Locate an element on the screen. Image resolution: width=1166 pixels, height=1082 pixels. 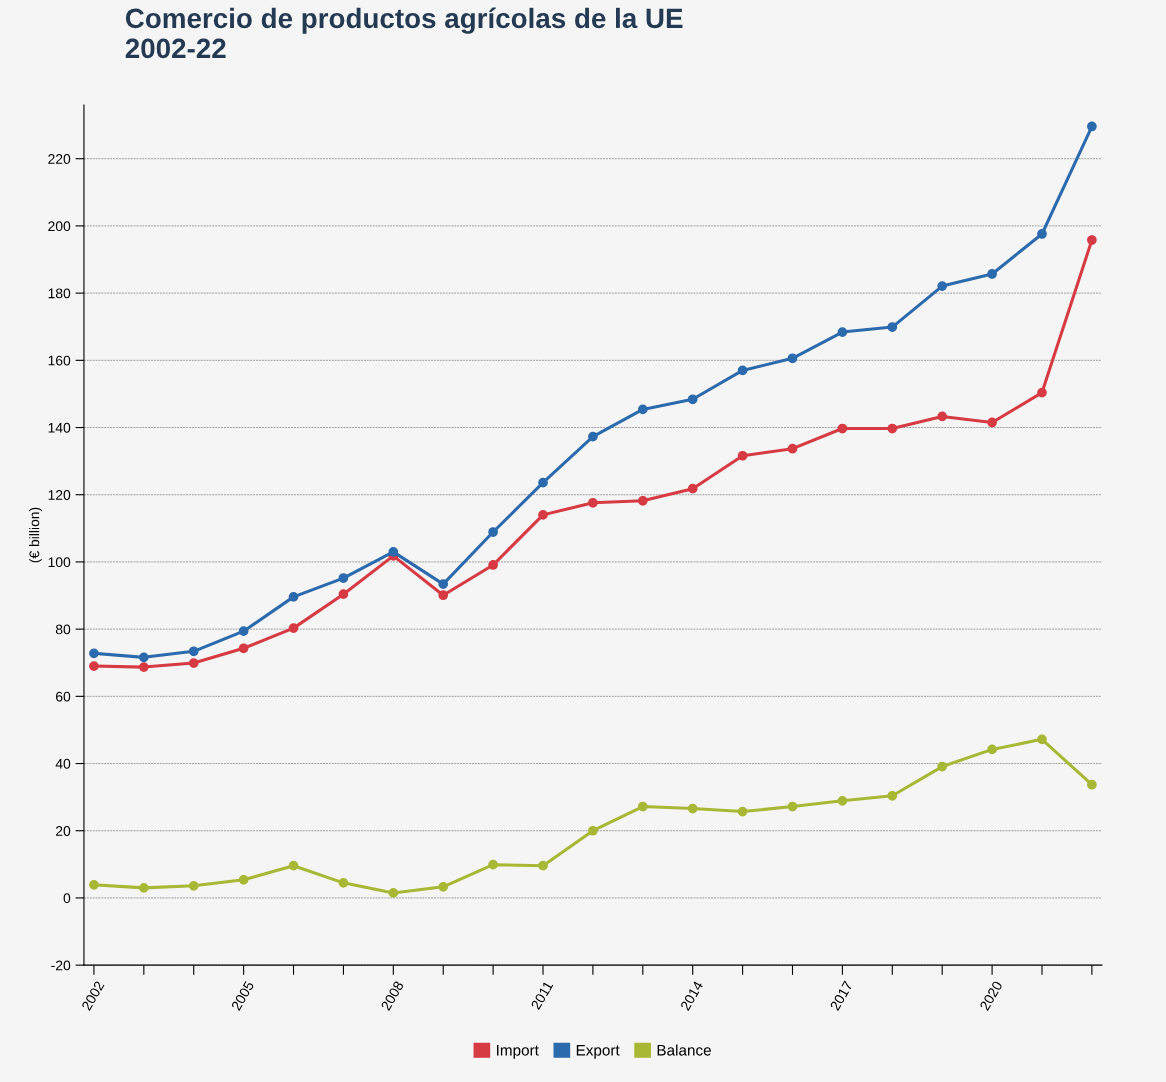
y-tick-label: 60 is located at coordinates (63, 696).